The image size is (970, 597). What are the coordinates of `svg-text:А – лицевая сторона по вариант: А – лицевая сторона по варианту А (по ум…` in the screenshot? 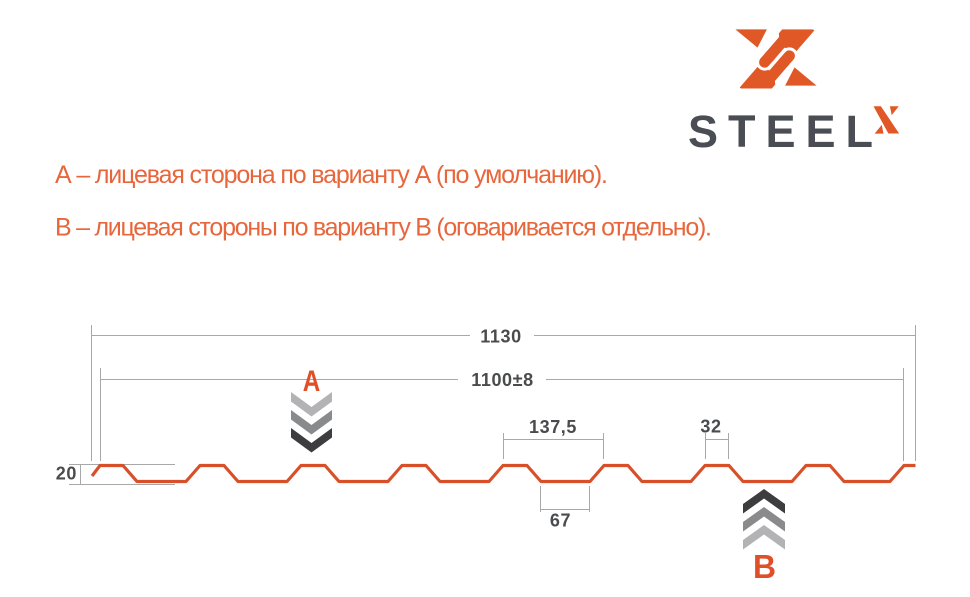 It's located at (331, 175).